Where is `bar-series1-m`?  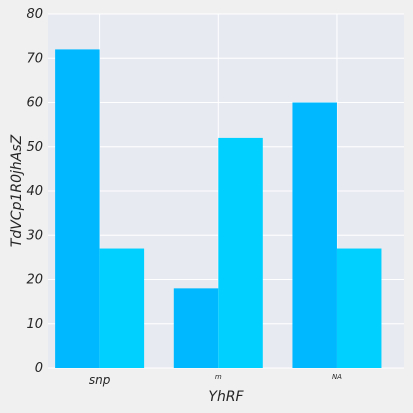
bar-series1-m is located at coordinates (196, 328).